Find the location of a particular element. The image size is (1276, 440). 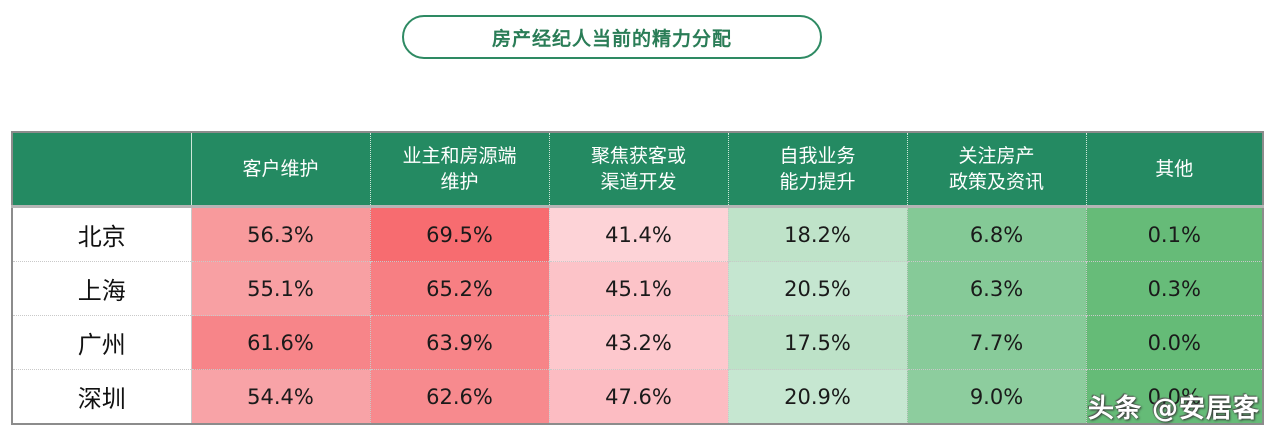

value-cell: 47.6% is located at coordinates (638, 396).